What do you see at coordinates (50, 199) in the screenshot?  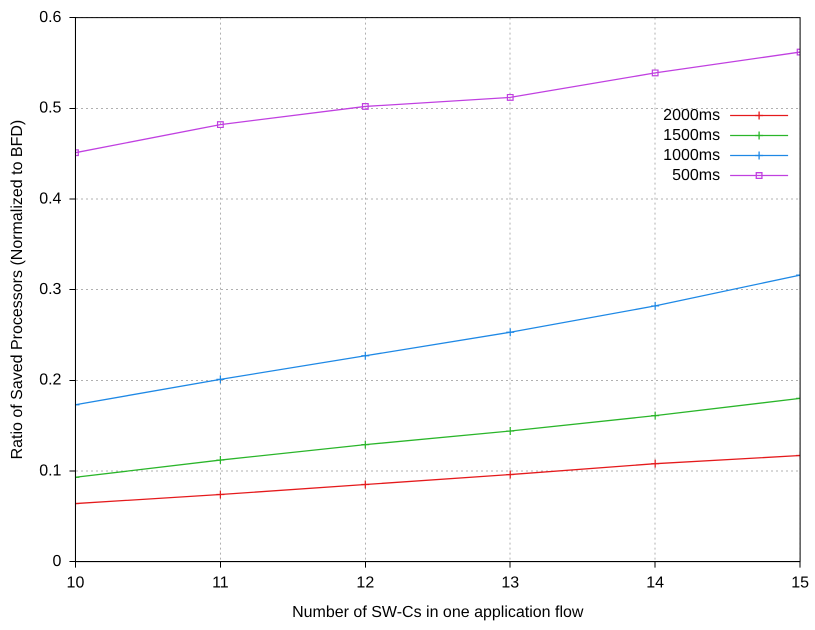 I see `y-tick-label: 0.4` at bounding box center [50, 199].